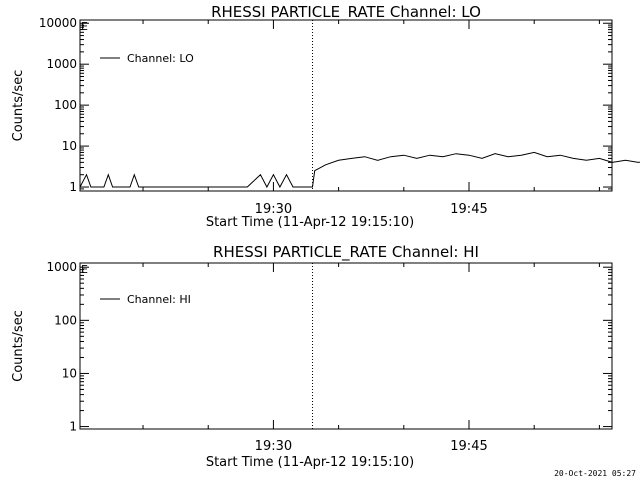 This screenshot has height=480, width=640. I want to click on chart-title: RHESSI PARTICLE_RATE Channel: HI, so click(346, 252).